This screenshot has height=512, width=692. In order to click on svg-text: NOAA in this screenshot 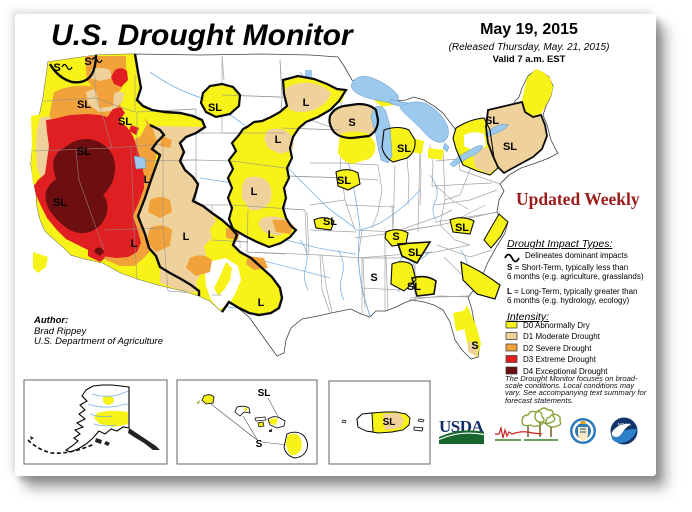, I will do `click(624, 424)`.